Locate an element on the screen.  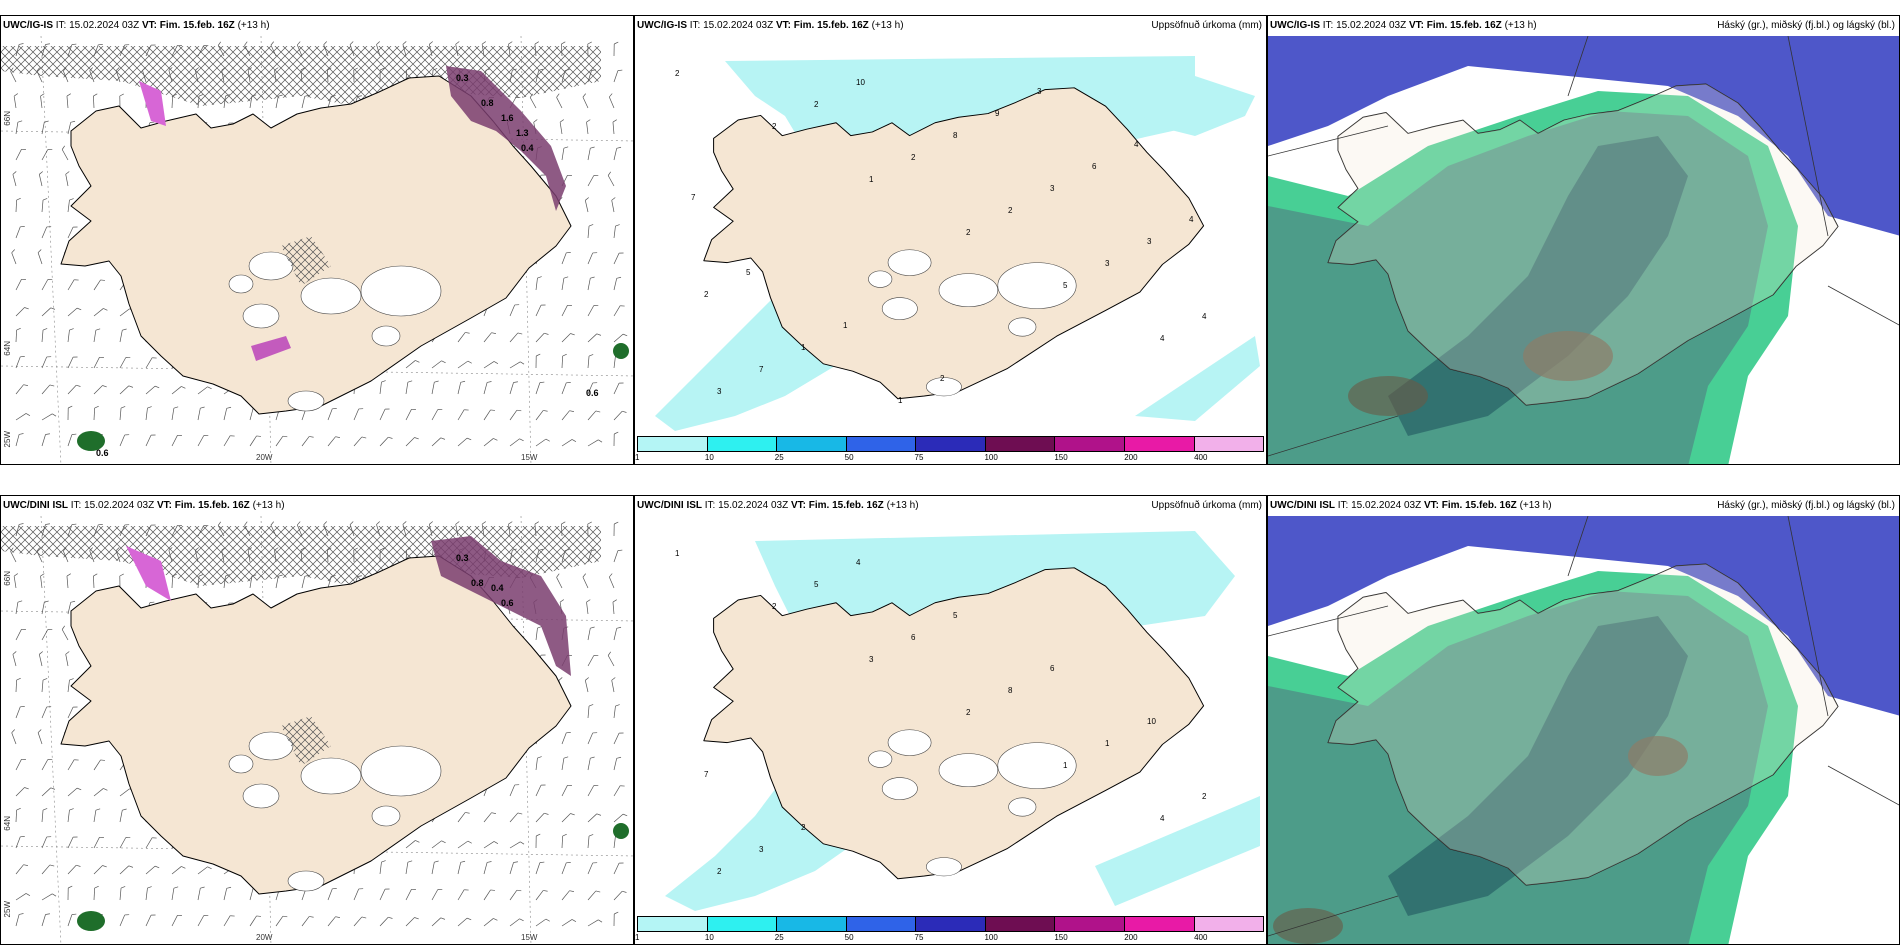
coastline is located at coordinates (1583, 724).